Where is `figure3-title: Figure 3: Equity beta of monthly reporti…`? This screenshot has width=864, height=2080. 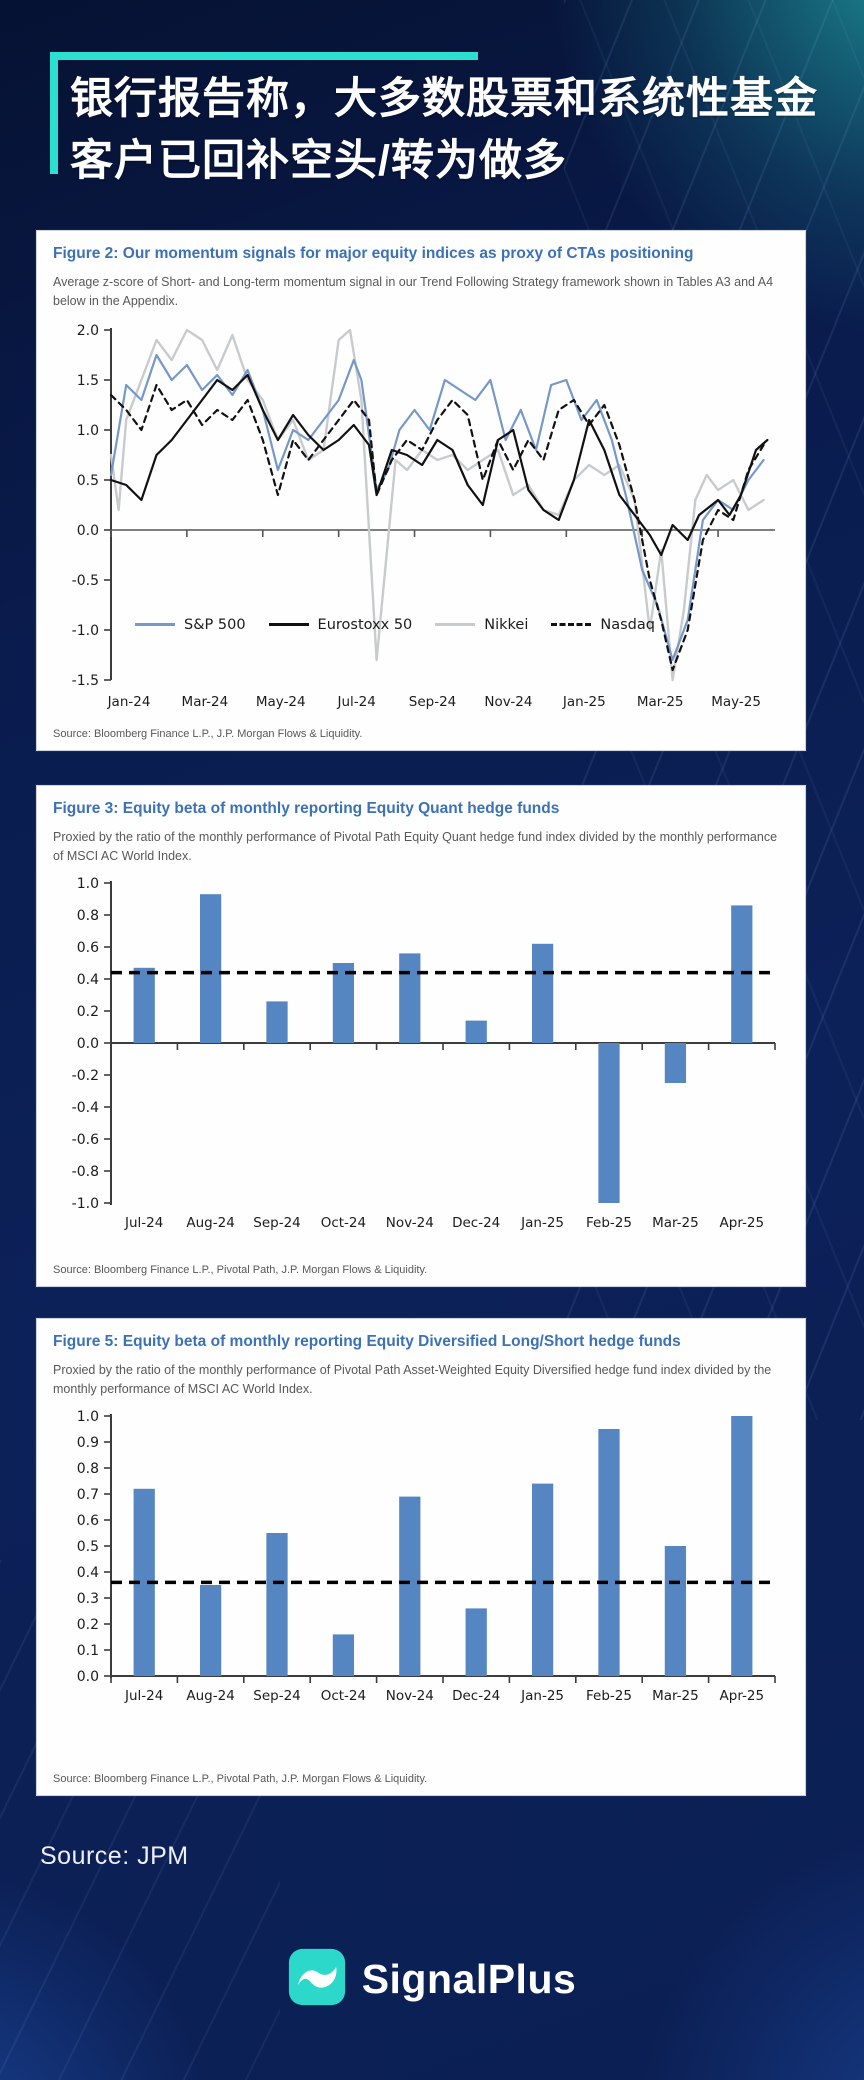 figure3-title: Figure 3: Equity beta of monthly reporti… is located at coordinates (306, 808).